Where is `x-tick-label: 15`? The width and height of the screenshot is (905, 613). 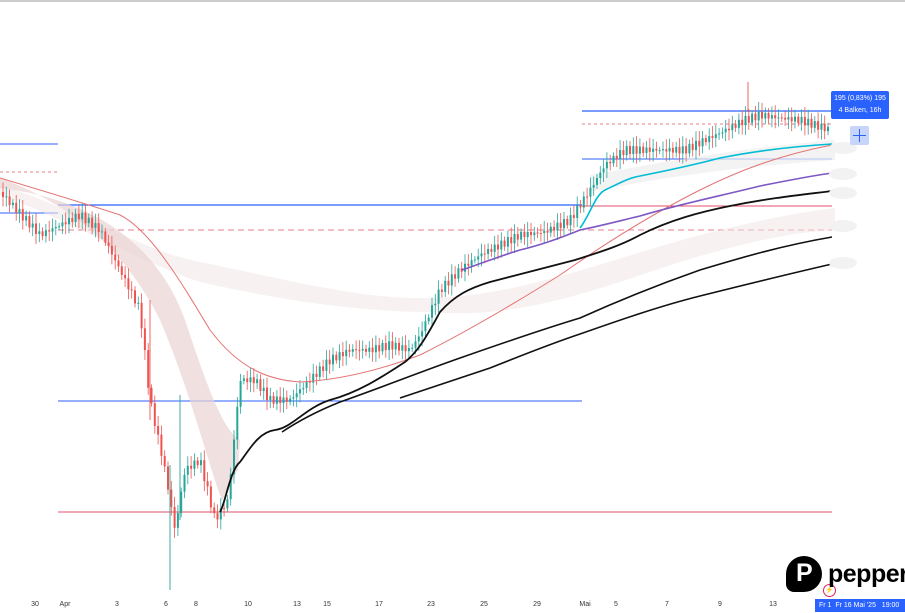 x-tick-label: 15 is located at coordinates (327, 604).